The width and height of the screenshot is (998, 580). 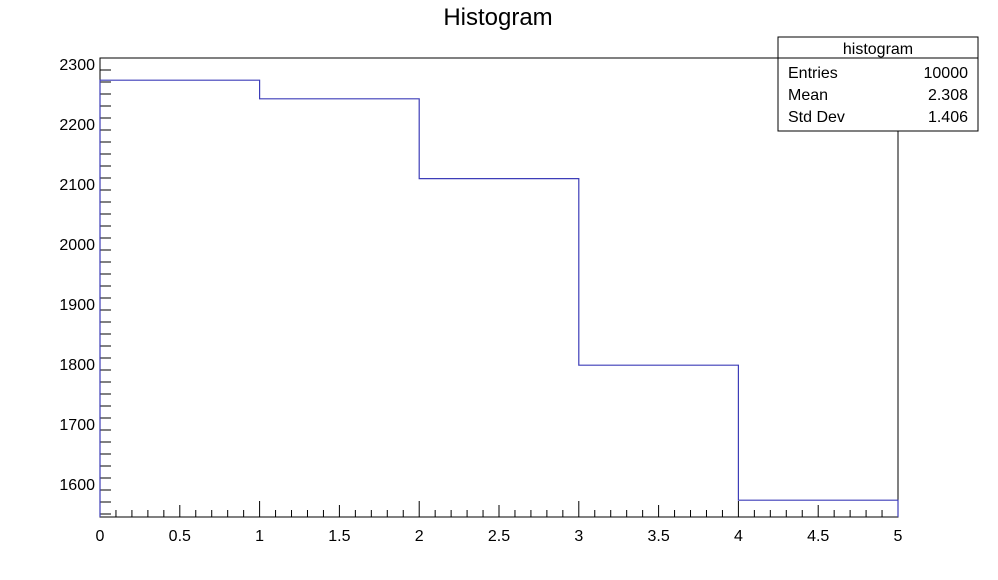 What do you see at coordinates (948, 95) in the screenshot?
I see `stats-mean-value: 2.308` at bounding box center [948, 95].